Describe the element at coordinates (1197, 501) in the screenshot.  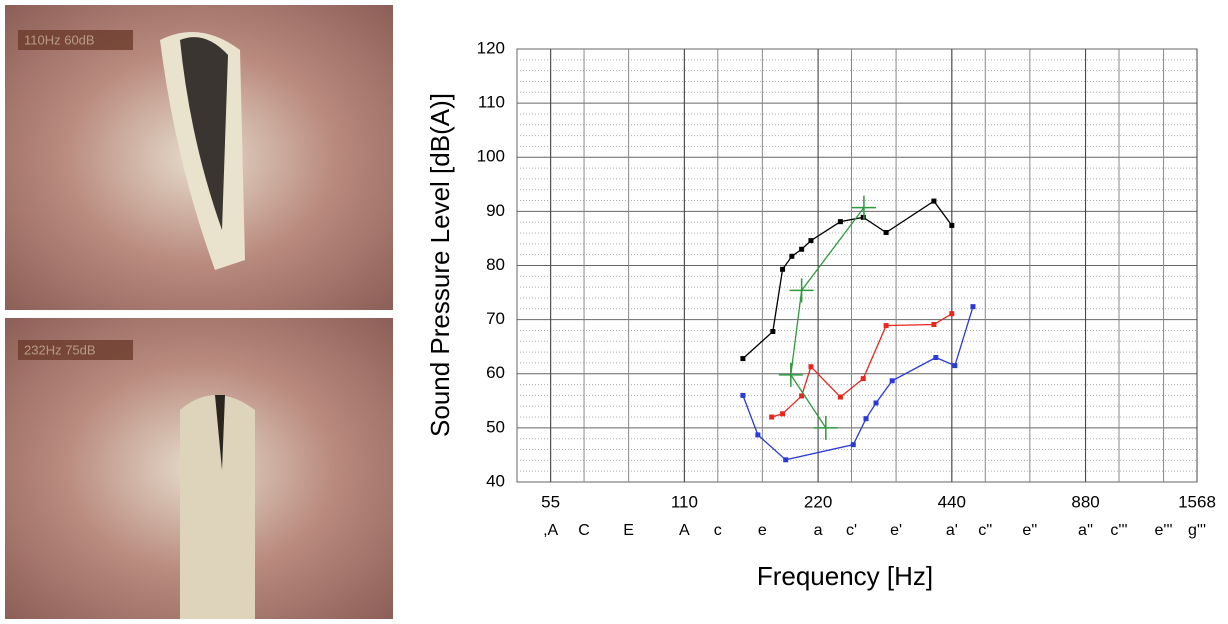
I see `x-tick-label: 1568` at that location.